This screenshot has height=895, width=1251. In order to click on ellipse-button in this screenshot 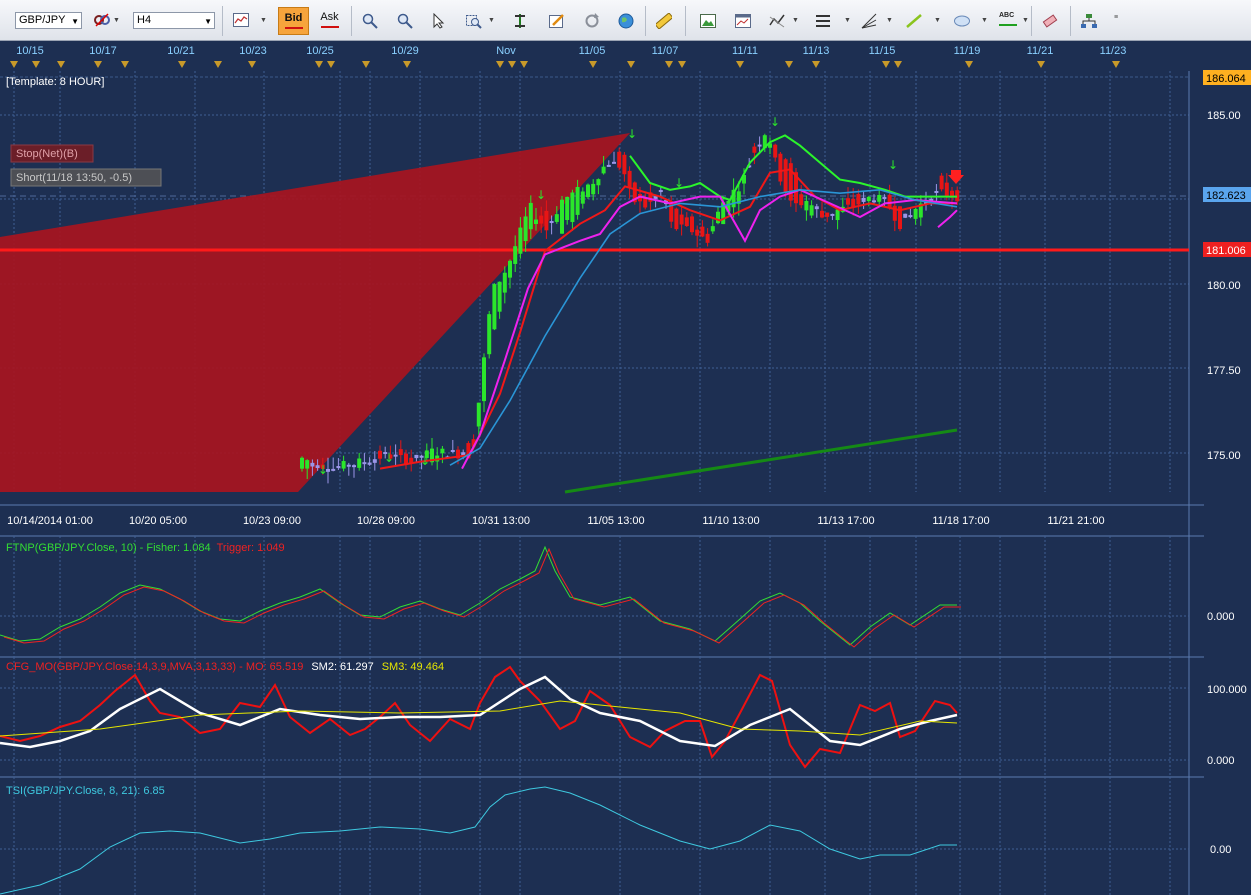, I will do `click(962, 21)`.